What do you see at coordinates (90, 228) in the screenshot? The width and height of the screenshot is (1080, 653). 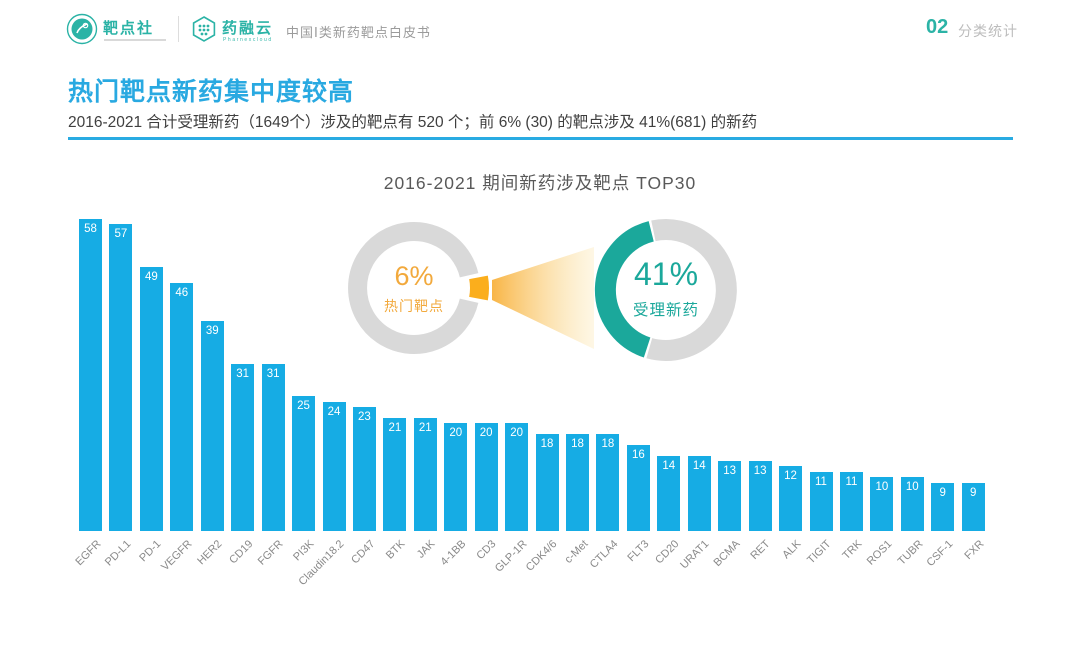 I see `bar-value-label: 58` at bounding box center [90, 228].